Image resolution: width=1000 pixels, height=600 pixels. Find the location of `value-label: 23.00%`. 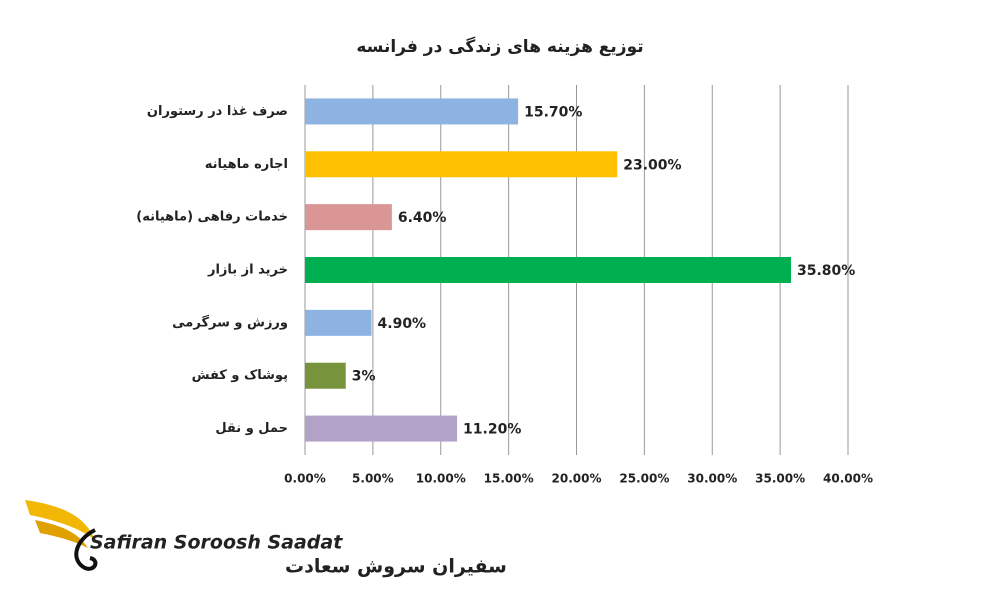

value-label: 23.00% is located at coordinates (652, 165).